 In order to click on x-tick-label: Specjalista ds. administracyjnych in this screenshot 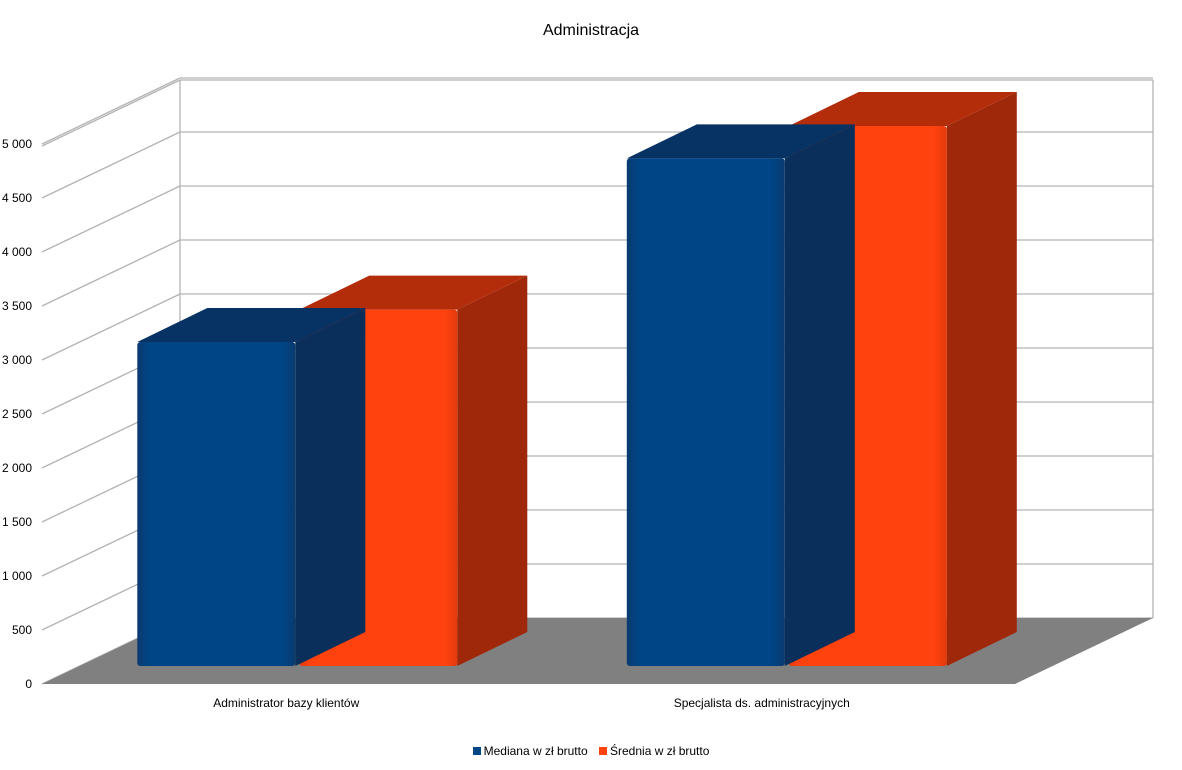, I will do `click(762, 703)`.